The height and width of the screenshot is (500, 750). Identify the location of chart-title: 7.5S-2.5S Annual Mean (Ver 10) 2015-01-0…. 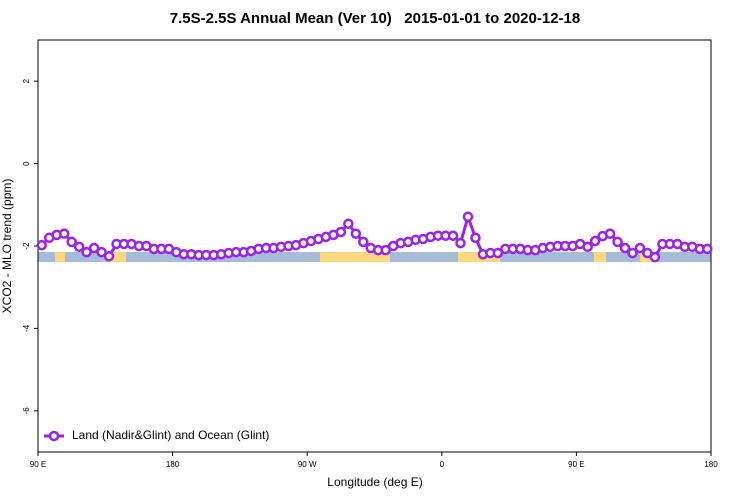
(375, 18).